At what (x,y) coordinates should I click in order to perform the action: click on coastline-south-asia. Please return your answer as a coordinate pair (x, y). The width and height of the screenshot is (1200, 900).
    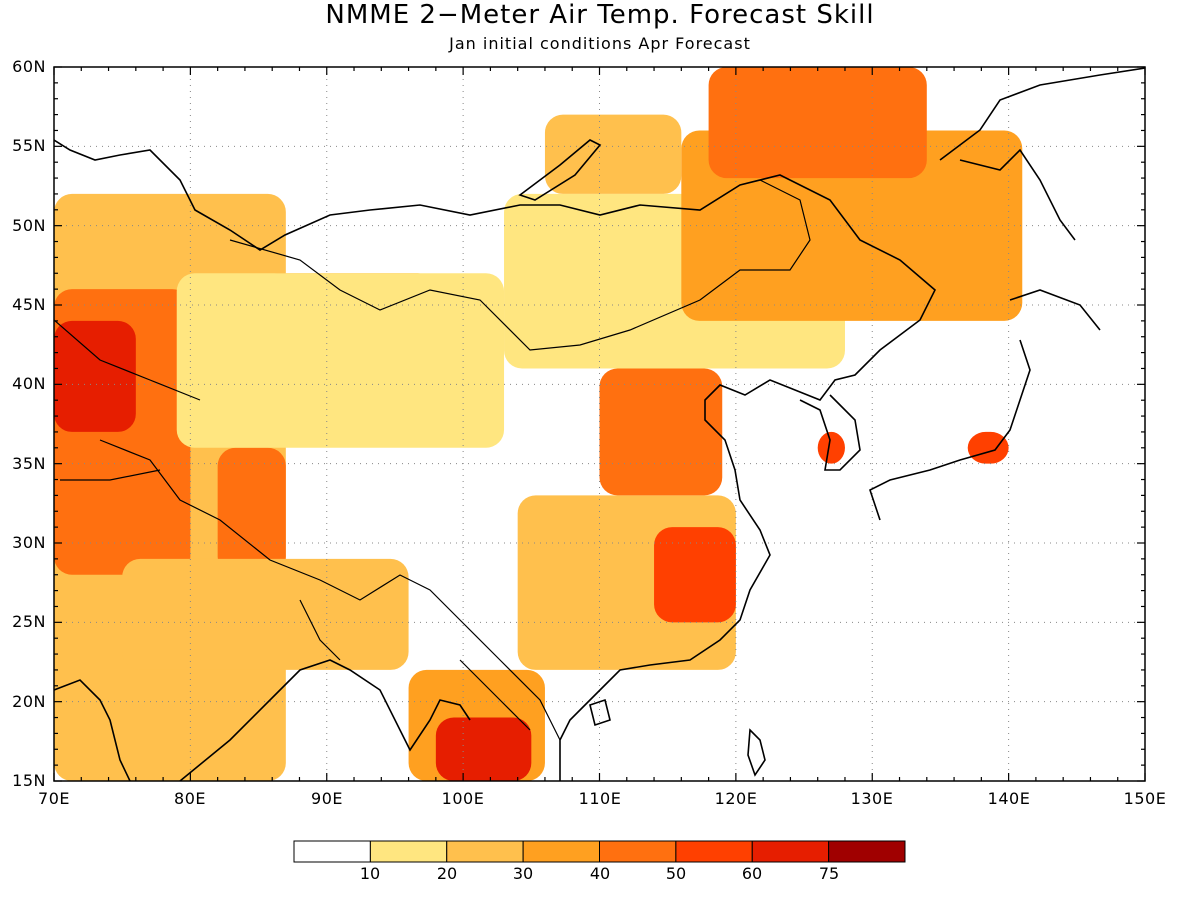
    Looking at the image, I should click on (262, 720).